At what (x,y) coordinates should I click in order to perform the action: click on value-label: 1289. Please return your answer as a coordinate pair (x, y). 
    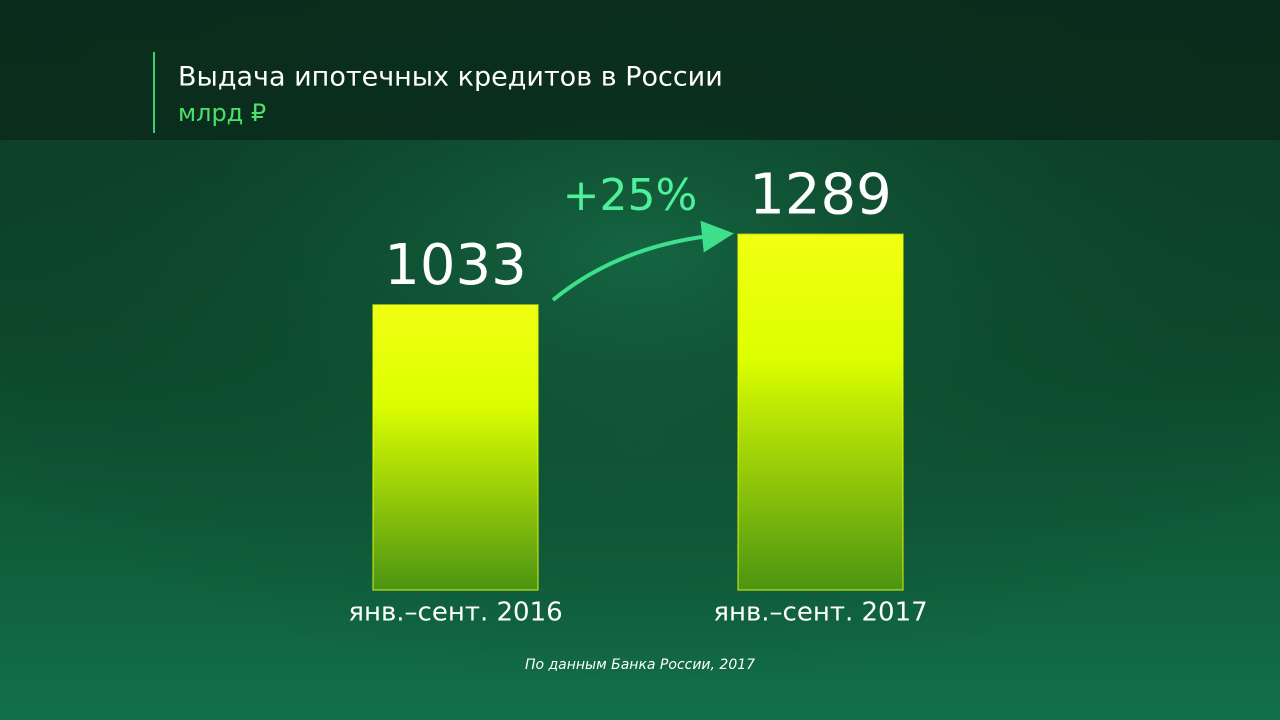
    Looking at the image, I should click on (820, 194).